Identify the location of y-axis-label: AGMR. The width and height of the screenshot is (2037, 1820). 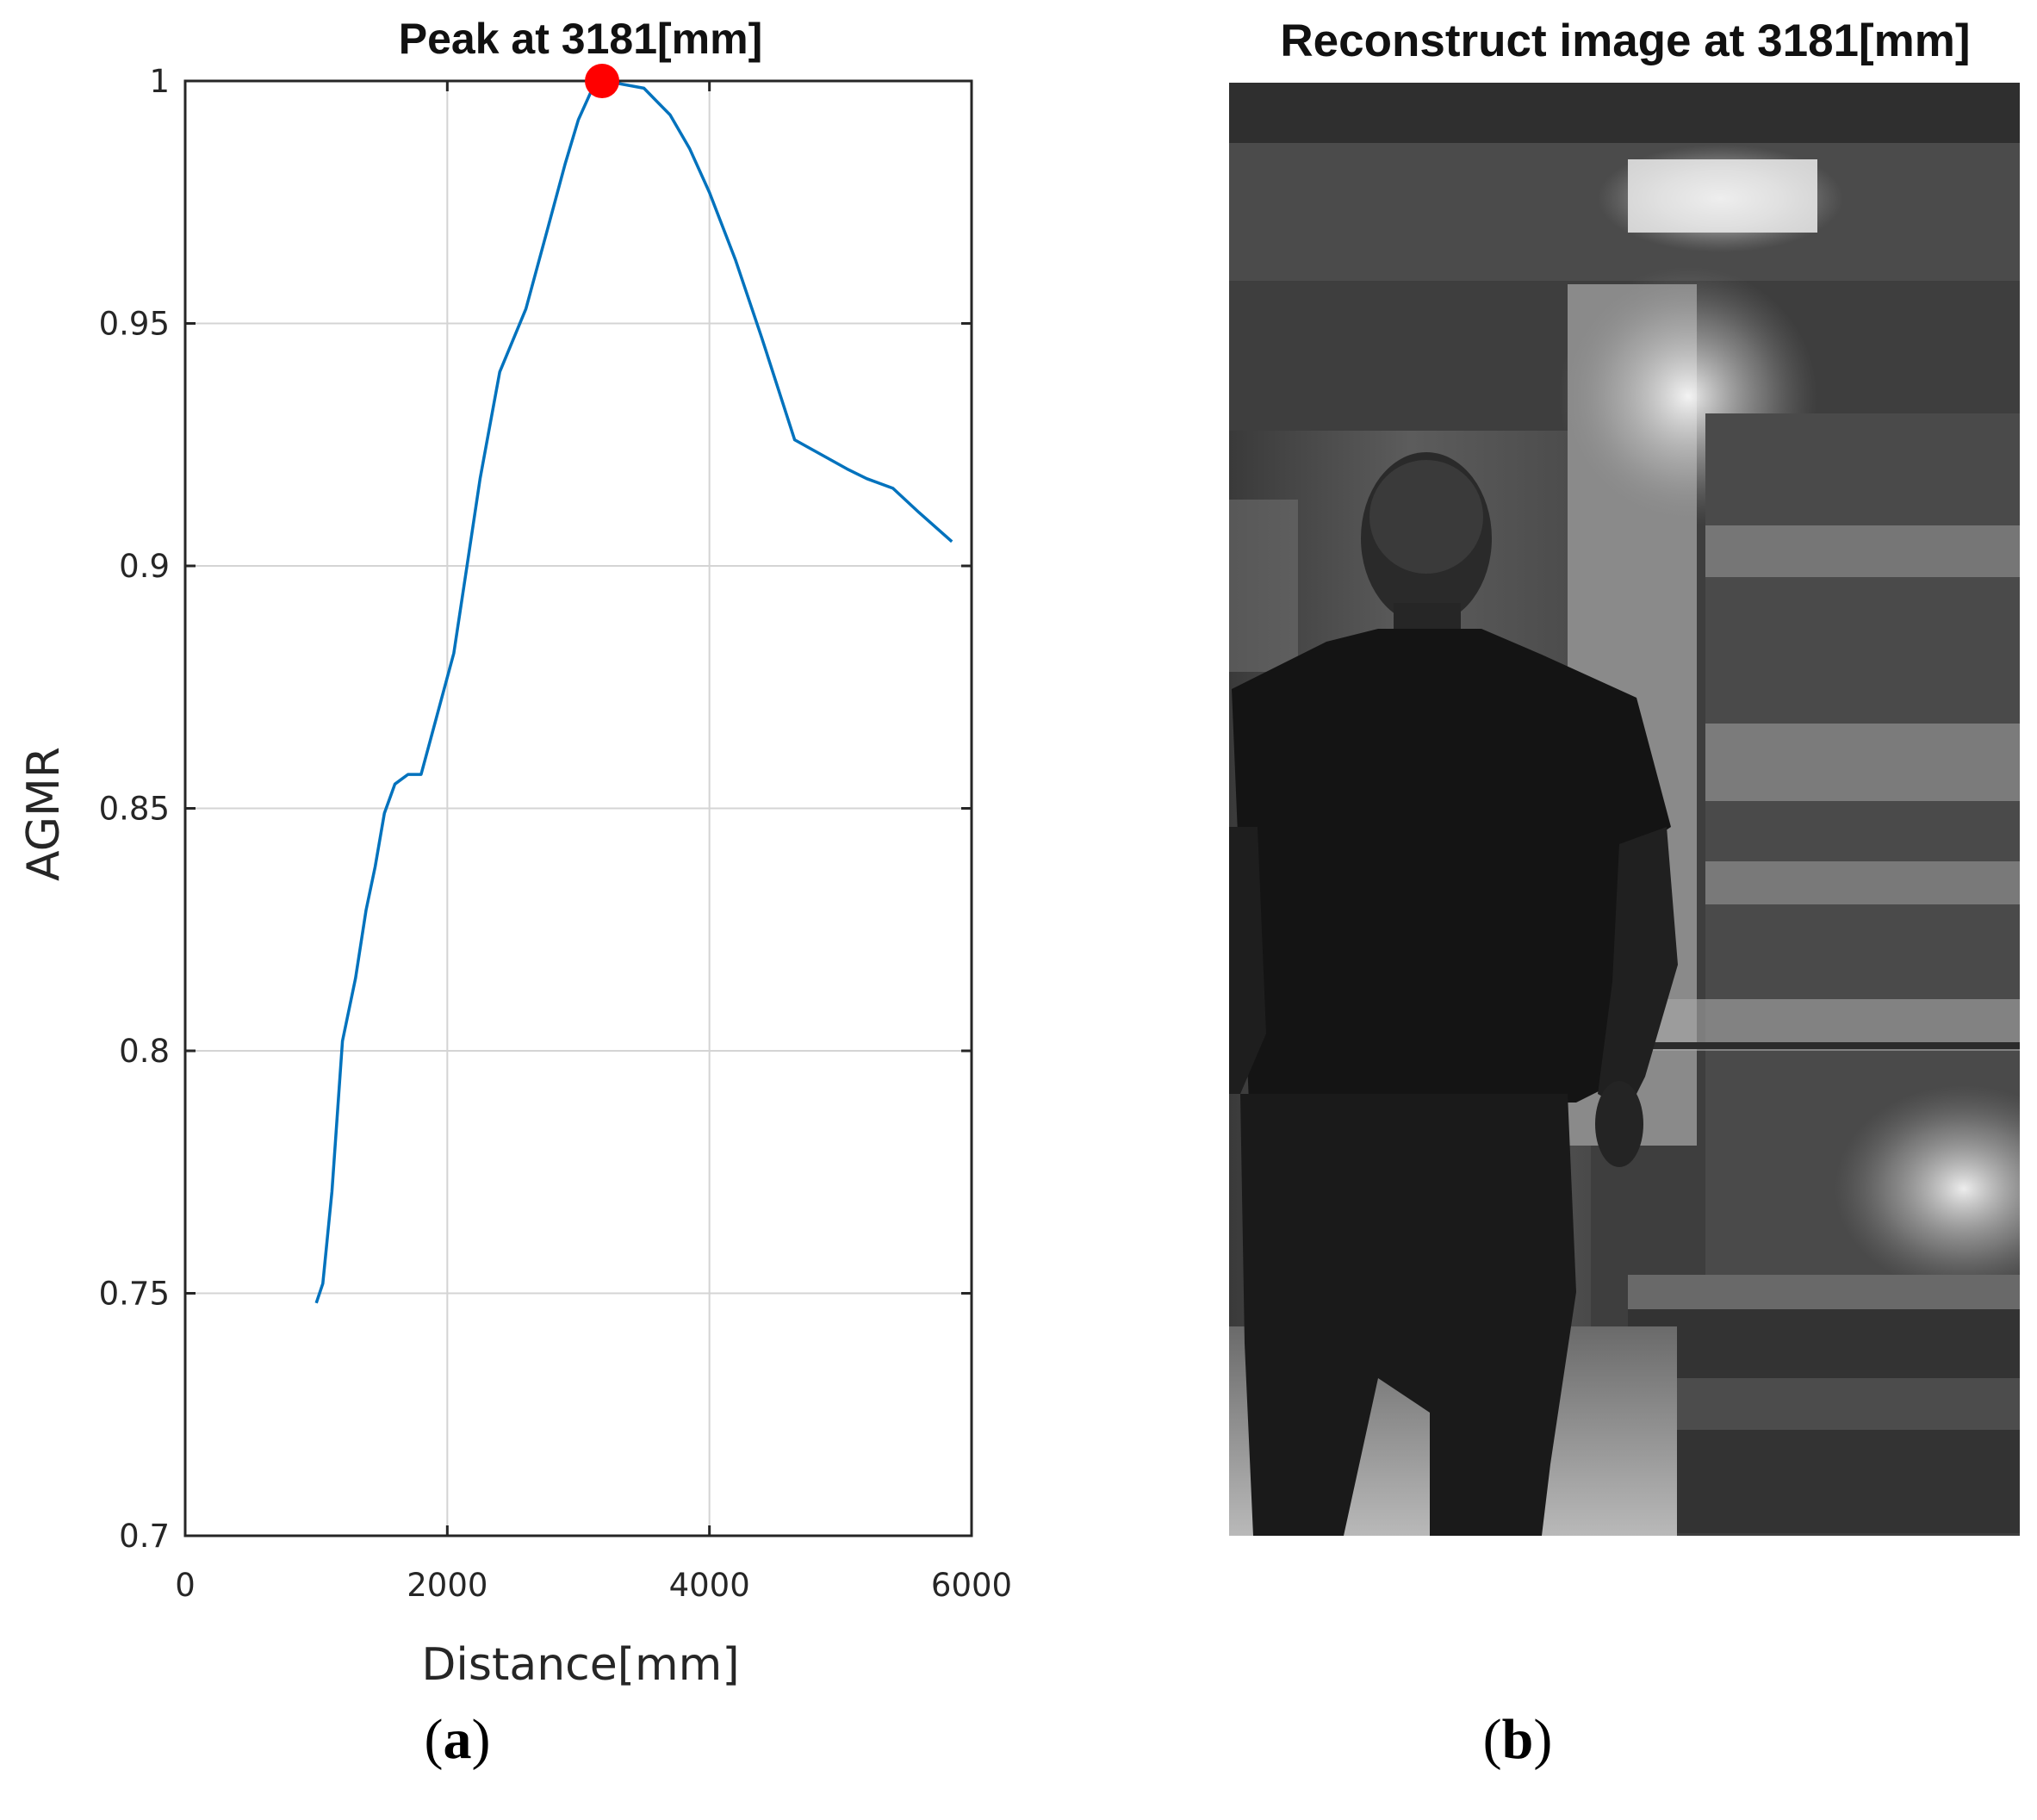
(44, 814).